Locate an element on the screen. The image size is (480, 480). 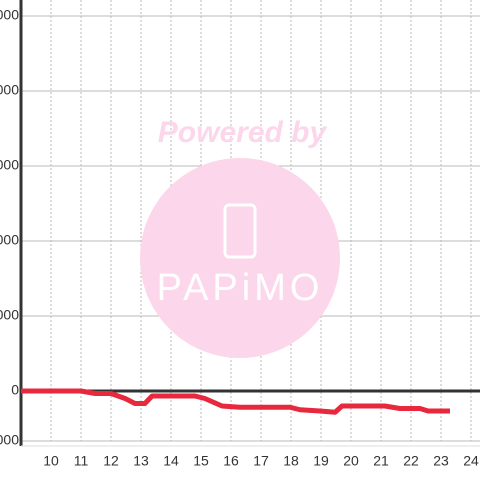
x-tick-label: 24 is located at coordinates (471, 461).